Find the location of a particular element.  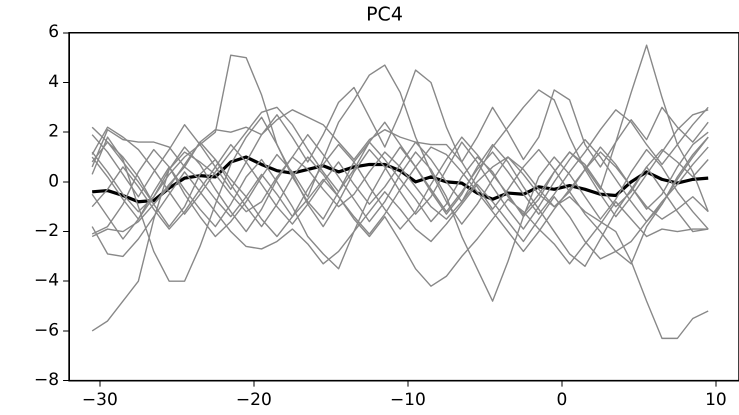

y-tick-label: 0 is located at coordinates (54, 181).